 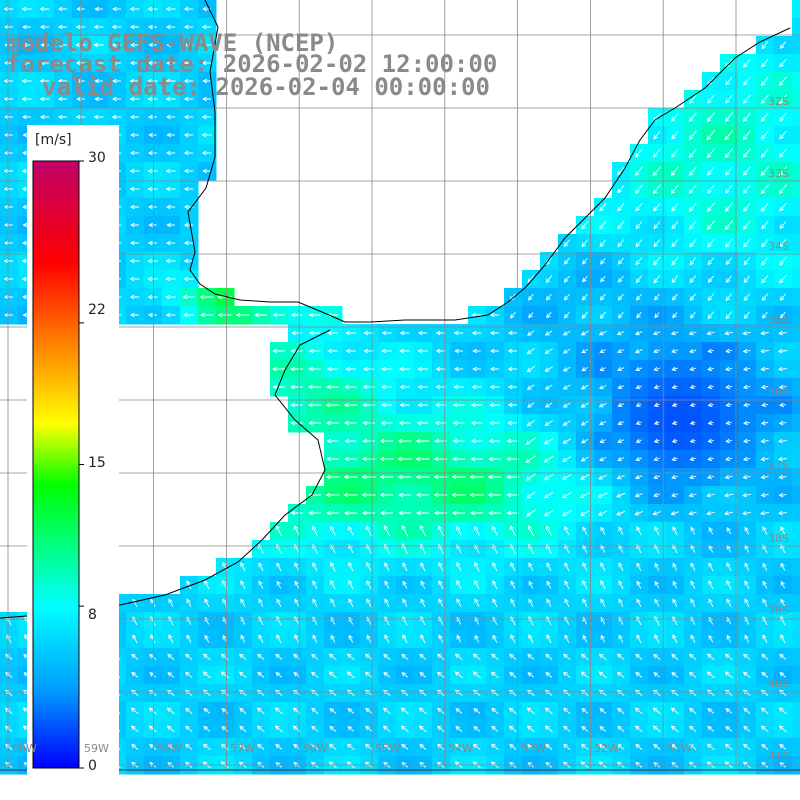 I want to click on southern-coastline, so click(x=165, y=474).